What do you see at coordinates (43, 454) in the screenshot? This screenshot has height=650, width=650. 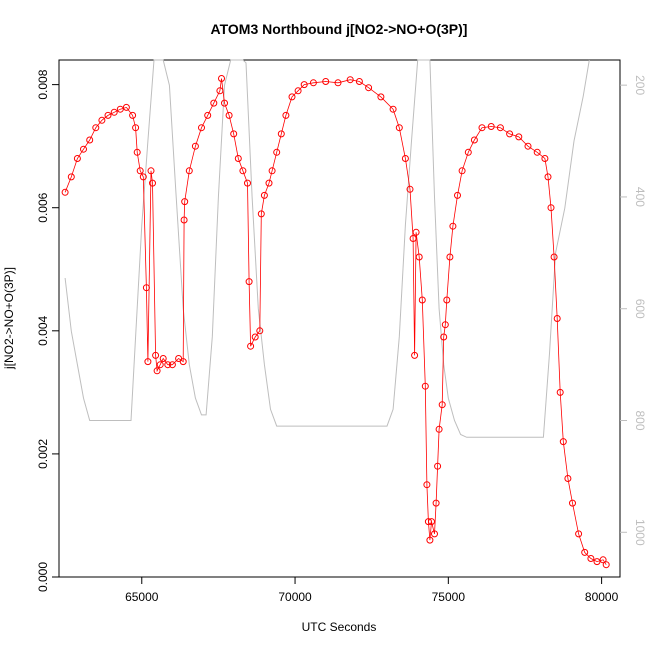 I see `y-tick-label: 0.002` at bounding box center [43, 454].